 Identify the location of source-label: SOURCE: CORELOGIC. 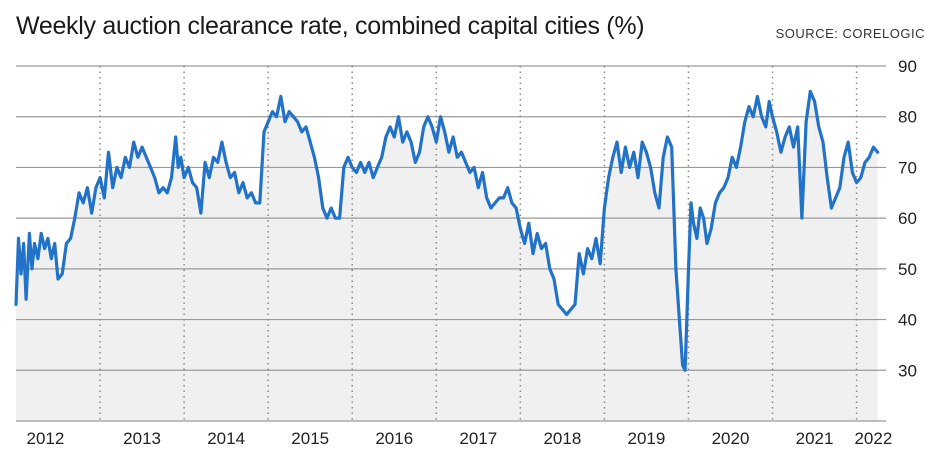
(850, 33).